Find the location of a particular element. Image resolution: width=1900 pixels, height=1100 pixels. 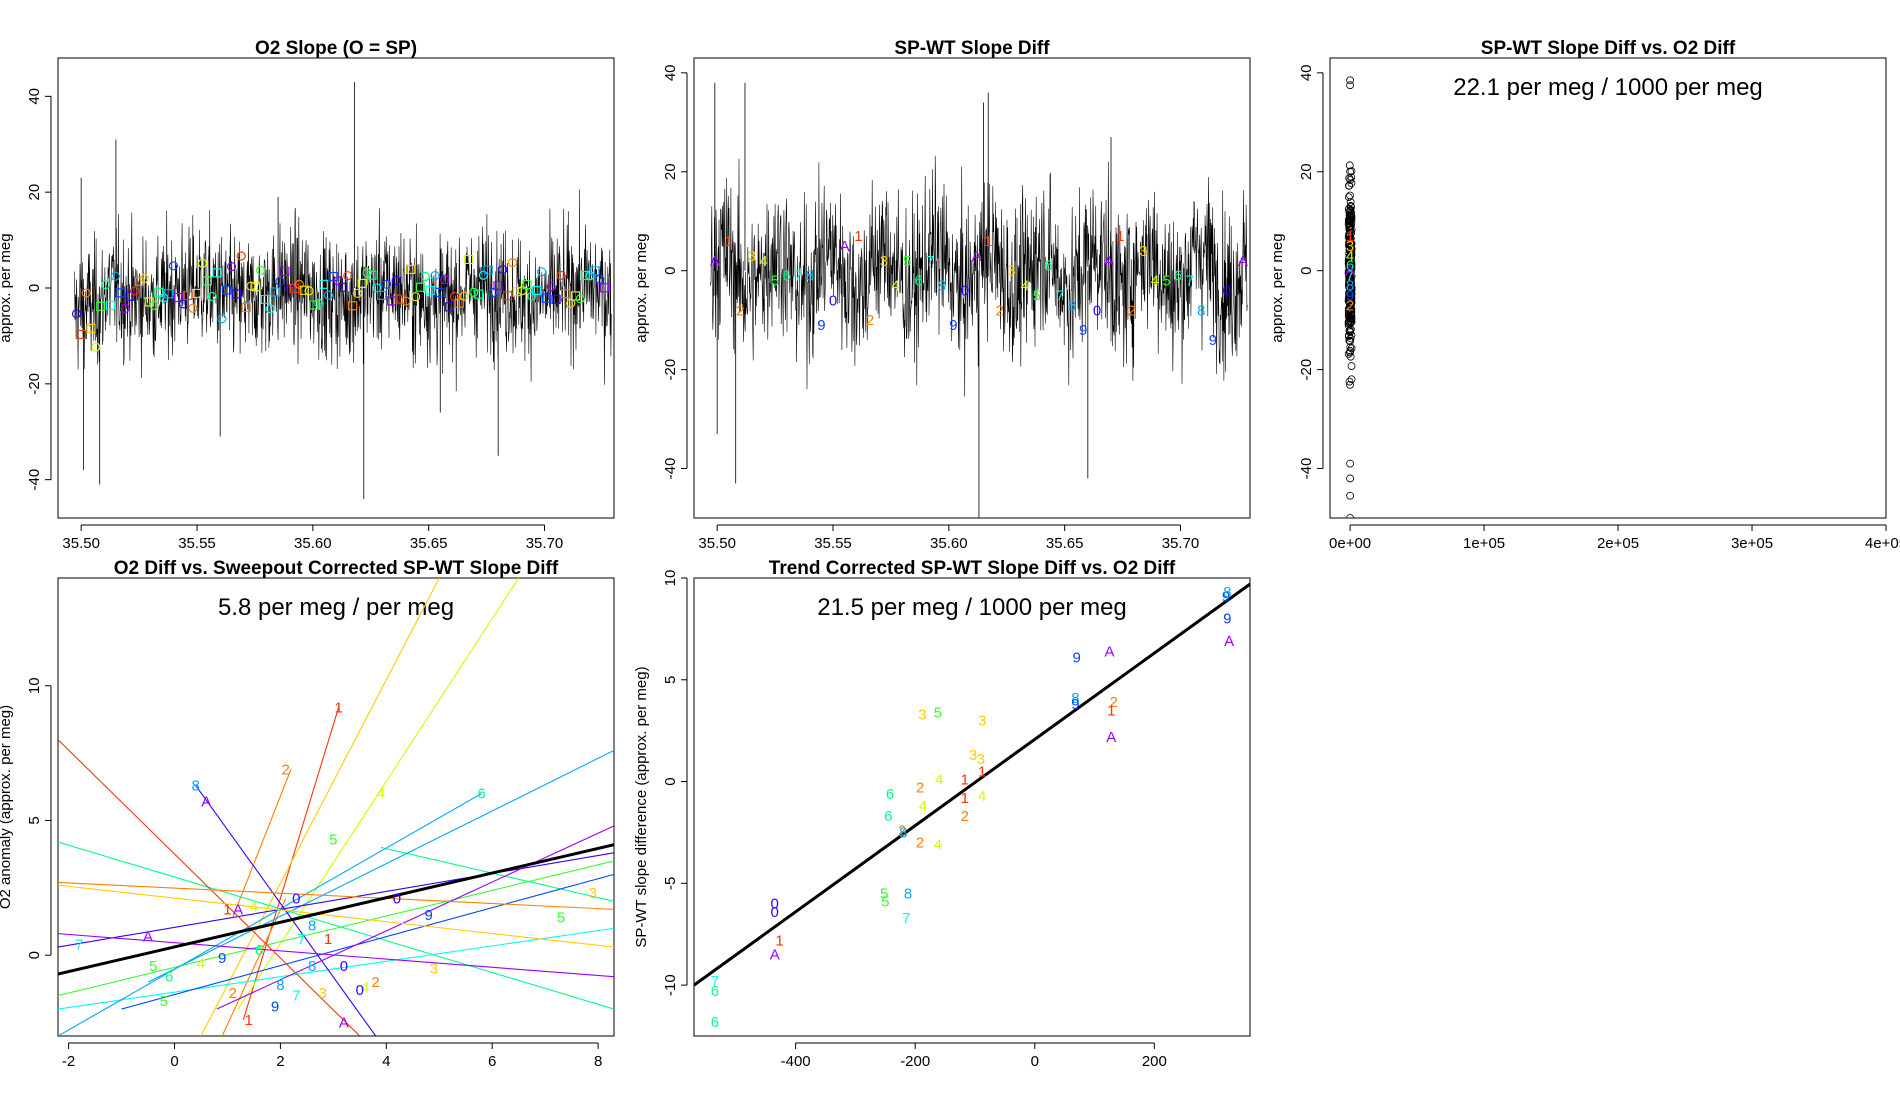

y-tick-label: 40 is located at coordinates (34, 96).